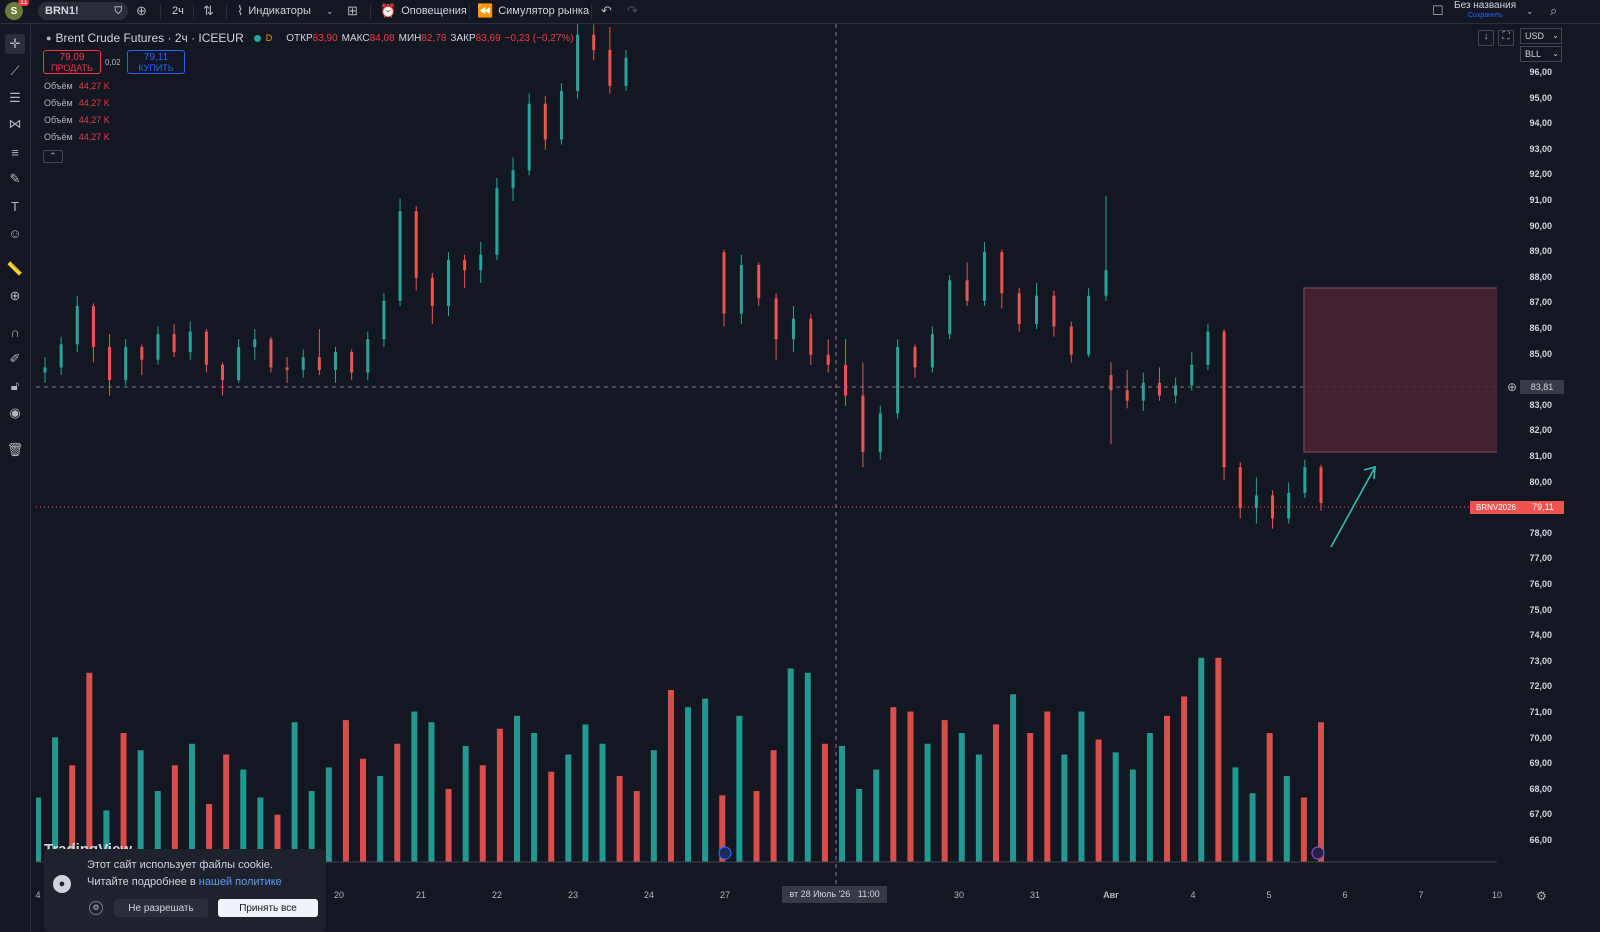 The height and width of the screenshot is (932, 1600). Describe the element at coordinates (1318, 853) in the screenshot. I see `lightning-marker-icon` at that location.